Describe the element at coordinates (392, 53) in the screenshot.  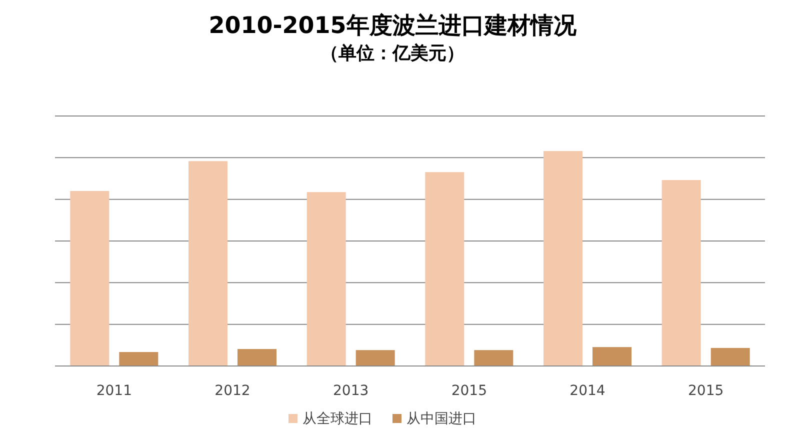
I see `chart-subtitle: （单位：亿美元）` at that location.